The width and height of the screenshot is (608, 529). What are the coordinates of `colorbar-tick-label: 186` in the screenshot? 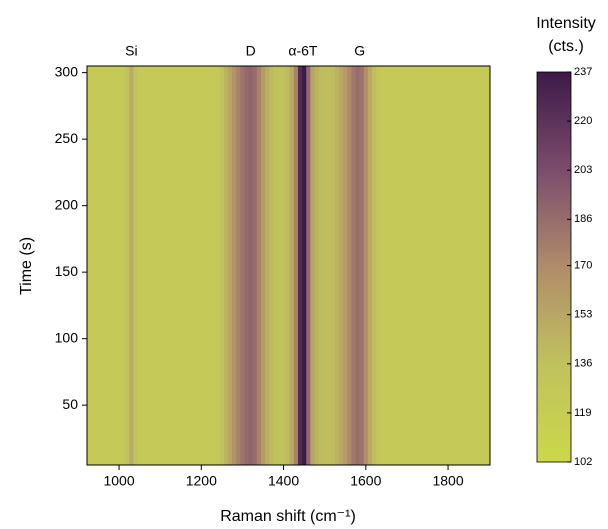 It's located at (583, 219).